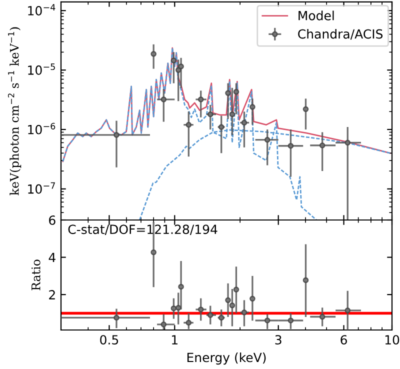 Image resolution: width=400 pixels, height=369 pixels. I want to click on y-tick-label: 6, so click(52, 220).